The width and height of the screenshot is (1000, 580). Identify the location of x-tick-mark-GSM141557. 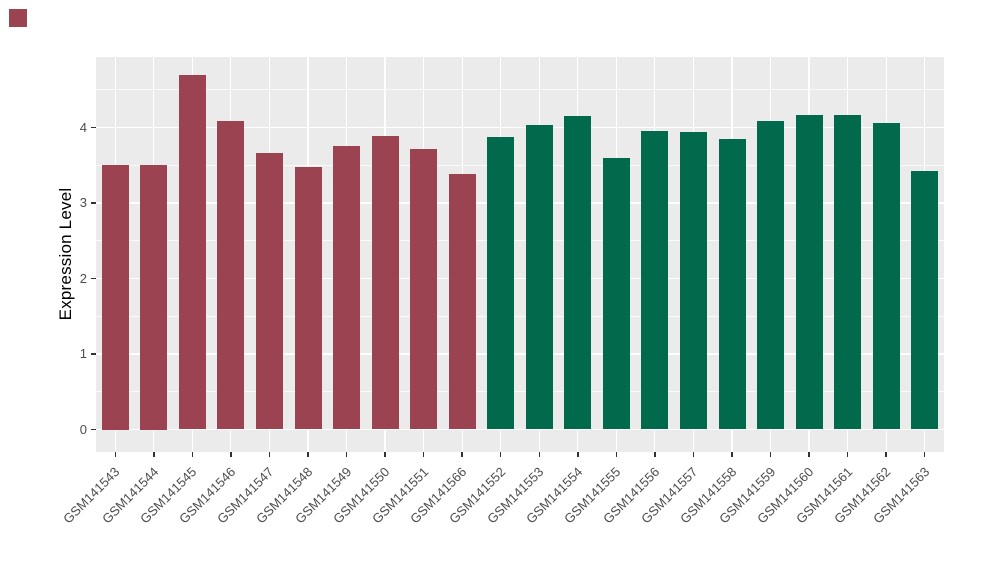
(693, 454).